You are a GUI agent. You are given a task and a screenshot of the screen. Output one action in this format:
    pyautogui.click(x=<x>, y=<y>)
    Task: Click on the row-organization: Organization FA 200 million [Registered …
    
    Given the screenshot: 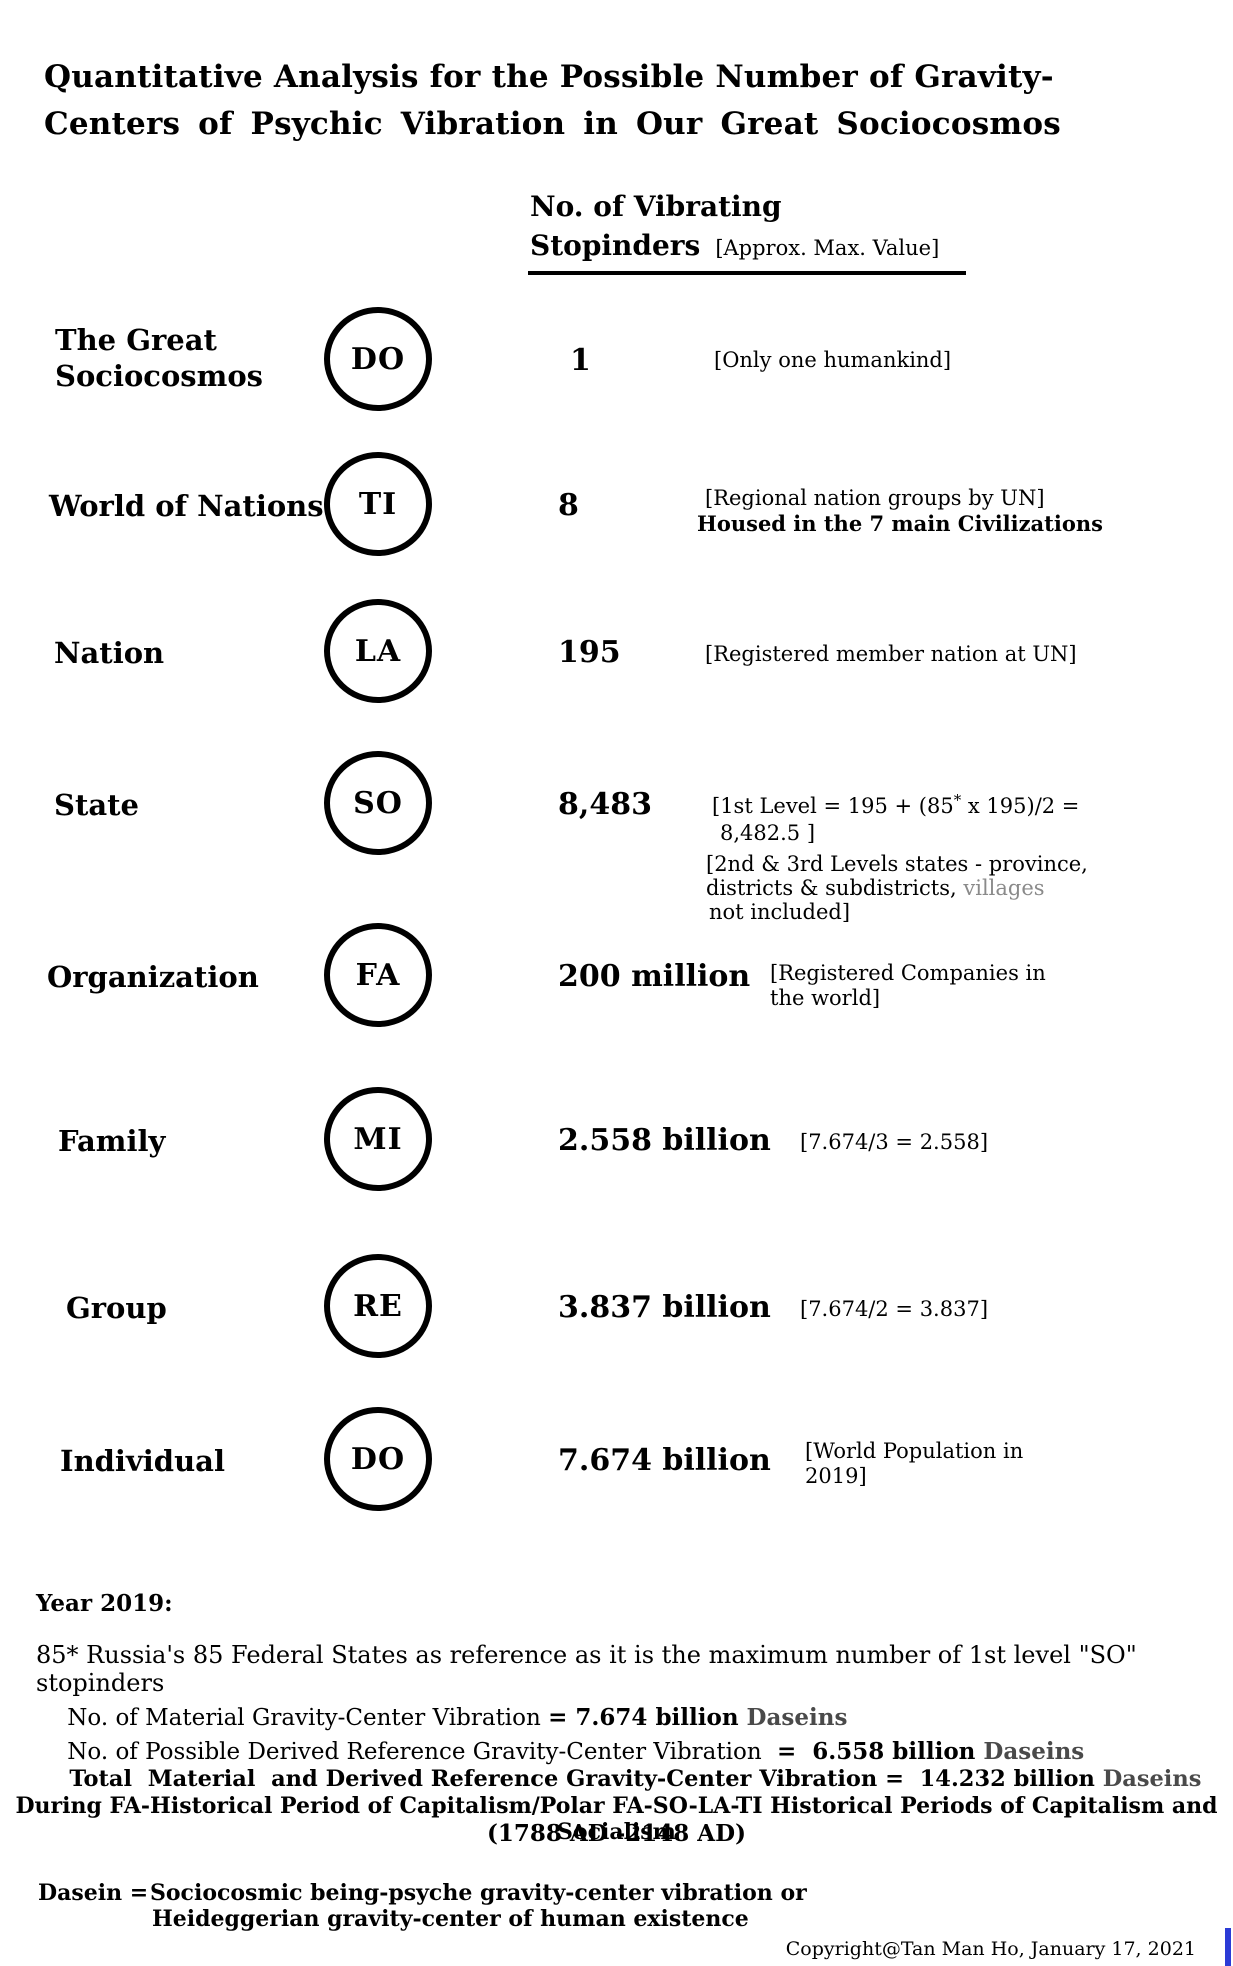 What is the action you would take?
    pyautogui.click(x=616, y=979)
    